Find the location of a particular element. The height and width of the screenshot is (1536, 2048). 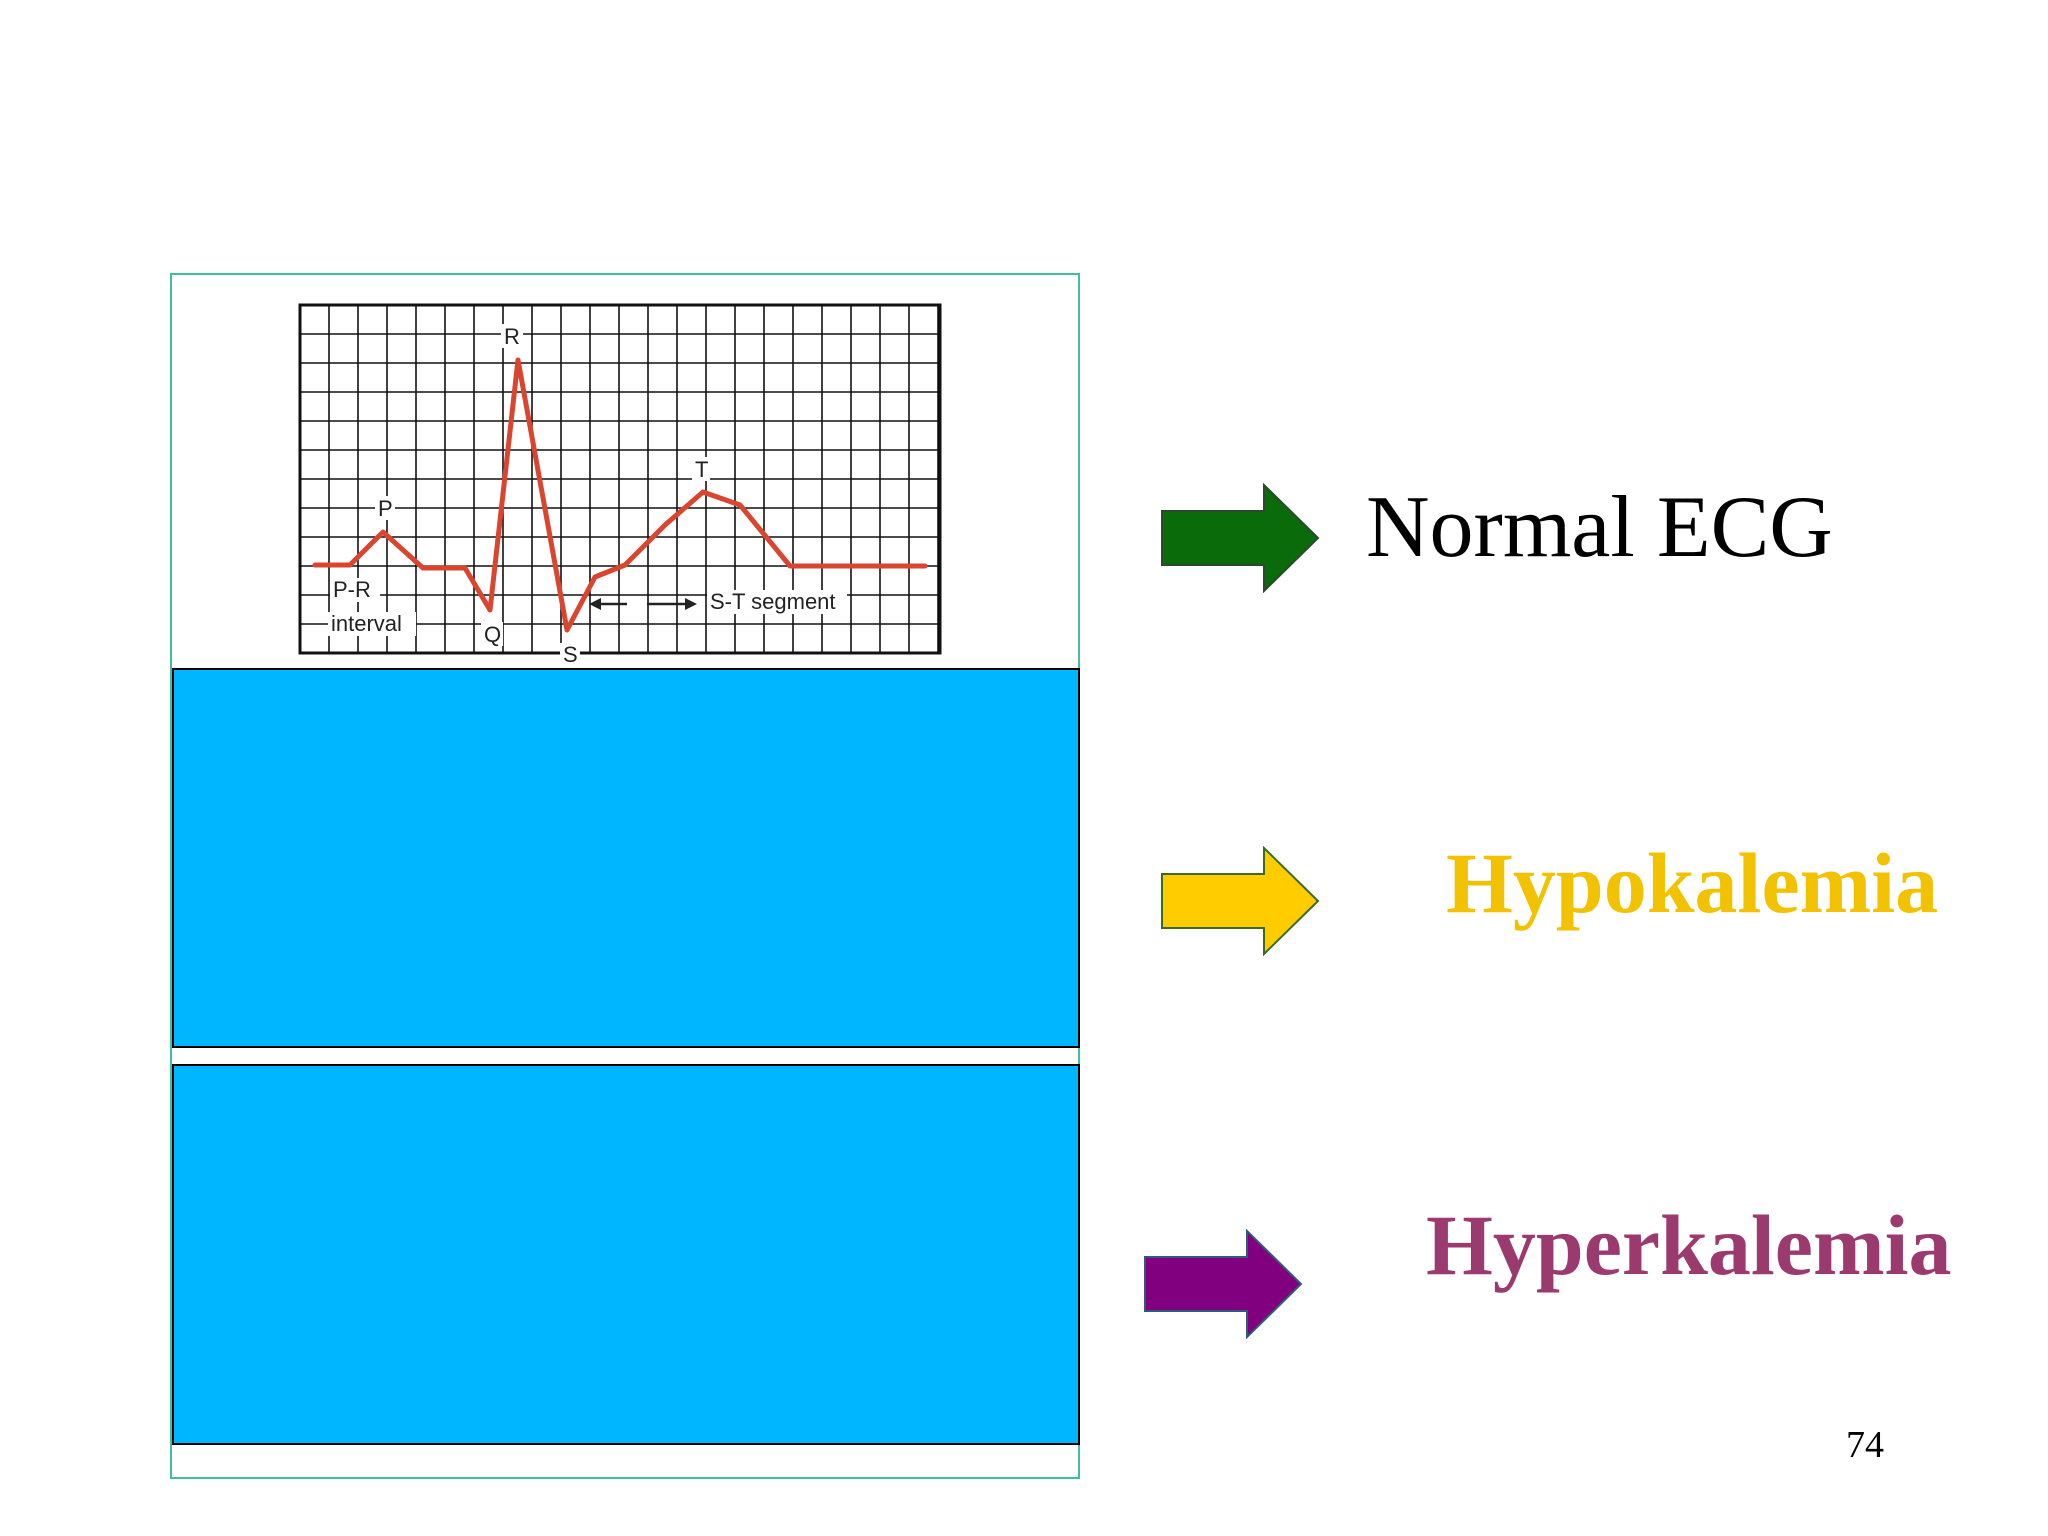

ecg-grid is located at coordinates (620, 479).